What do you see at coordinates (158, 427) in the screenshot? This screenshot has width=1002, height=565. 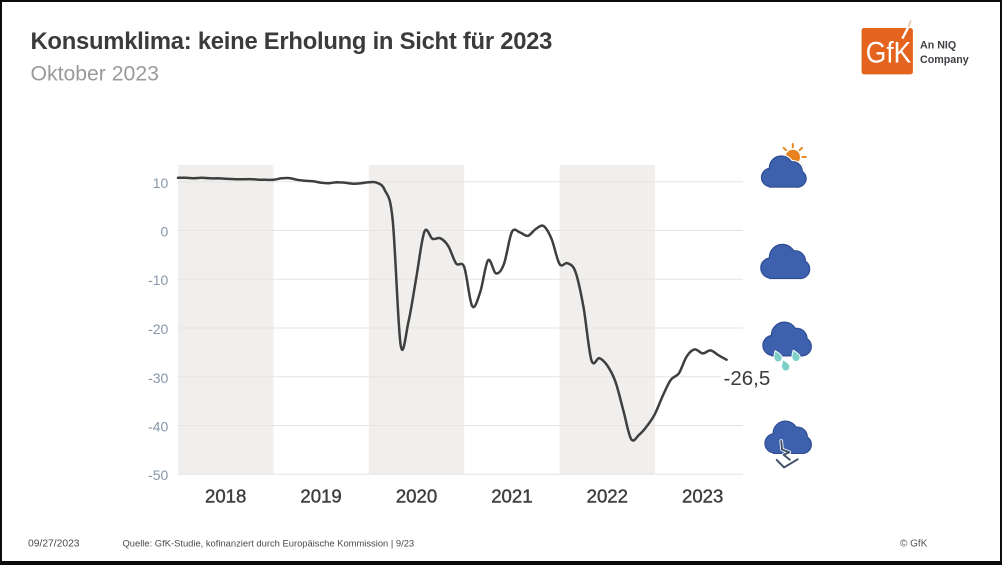 I see `svg-text: -40` at bounding box center [158, 427].